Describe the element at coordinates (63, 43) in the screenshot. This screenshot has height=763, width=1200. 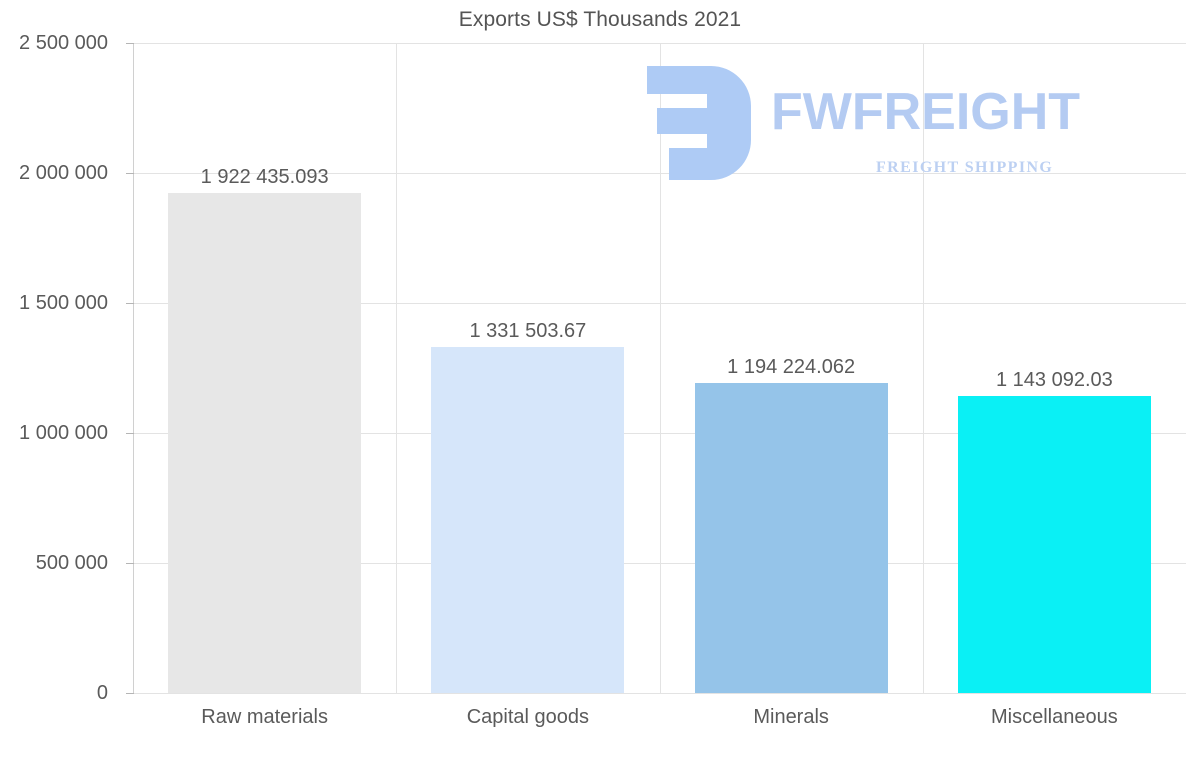
I see `y-tick-label: 2 500 000` at that location.